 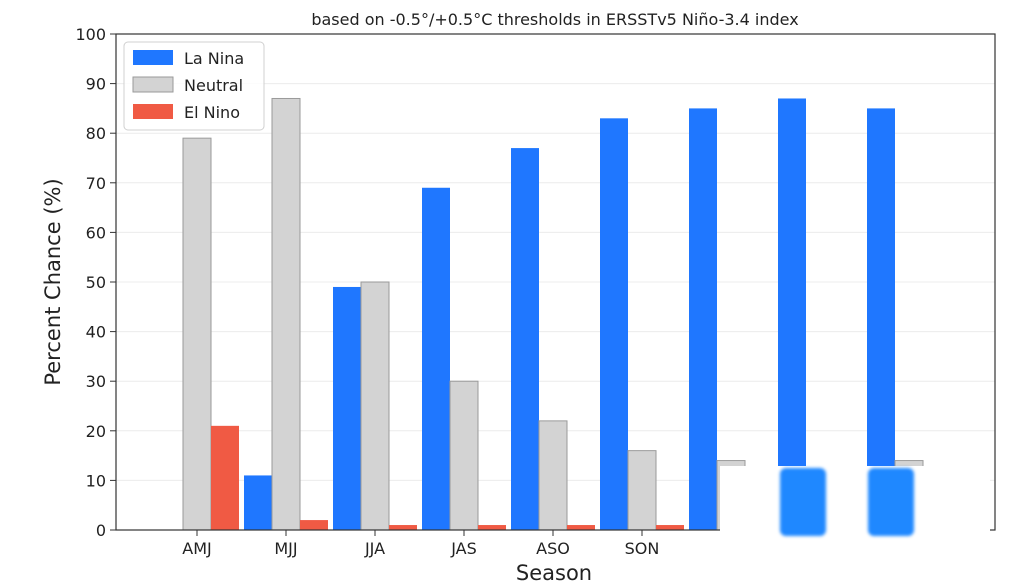 I want to click on bar-la-nina-djf, so click(x=881, y=319).